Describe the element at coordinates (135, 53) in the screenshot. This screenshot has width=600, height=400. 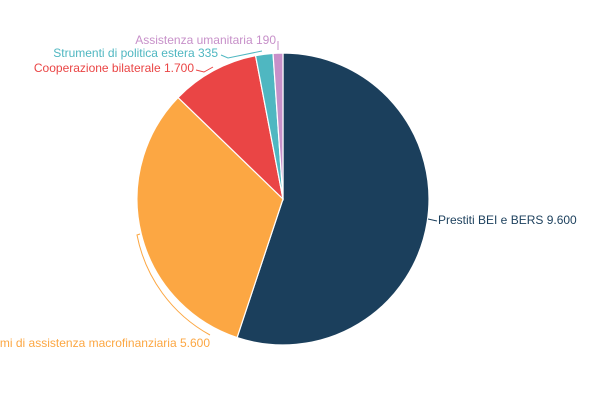
I see `slice-label: Strumenti di politica estera 335` at that location.